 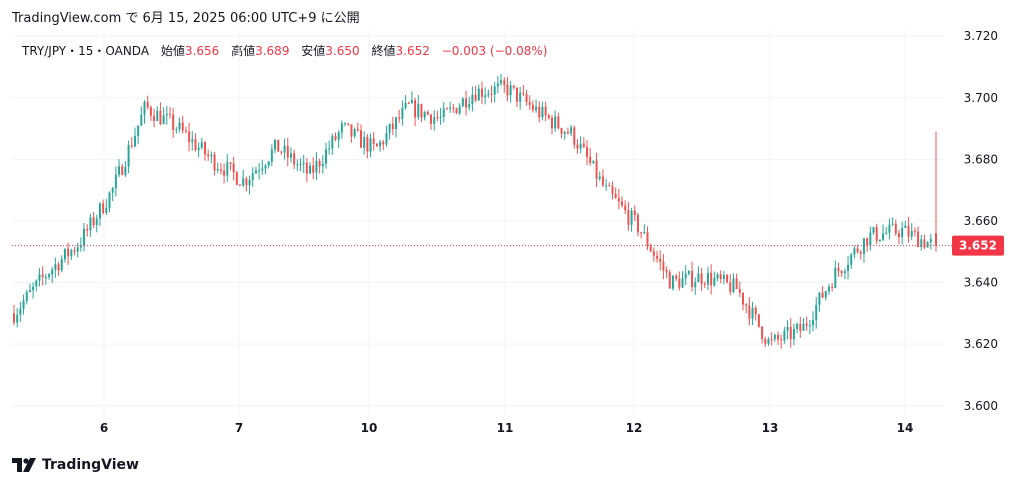 What do you see at coordinates (383, 51) in the screenshot?
I see `close-label: 終値` at bounding box center [383, 51].